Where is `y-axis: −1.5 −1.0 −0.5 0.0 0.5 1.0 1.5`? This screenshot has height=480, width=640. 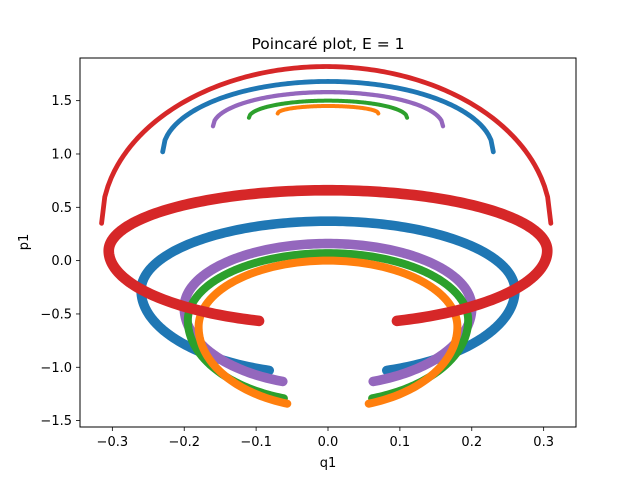
y-axis: −1.5 −1.0 −0.5 0.0 0.5 1.0 1.5 is located at coordinates (60, 261).